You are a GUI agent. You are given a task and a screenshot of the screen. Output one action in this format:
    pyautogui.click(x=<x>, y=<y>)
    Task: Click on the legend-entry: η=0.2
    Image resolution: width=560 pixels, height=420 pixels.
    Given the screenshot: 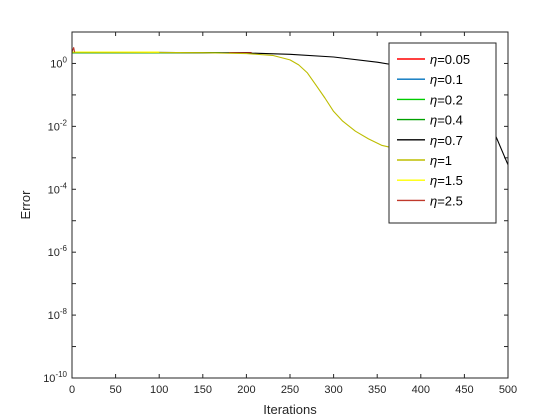 What is the action you would take?
    pyautogui.click(x=446, y=99)
    